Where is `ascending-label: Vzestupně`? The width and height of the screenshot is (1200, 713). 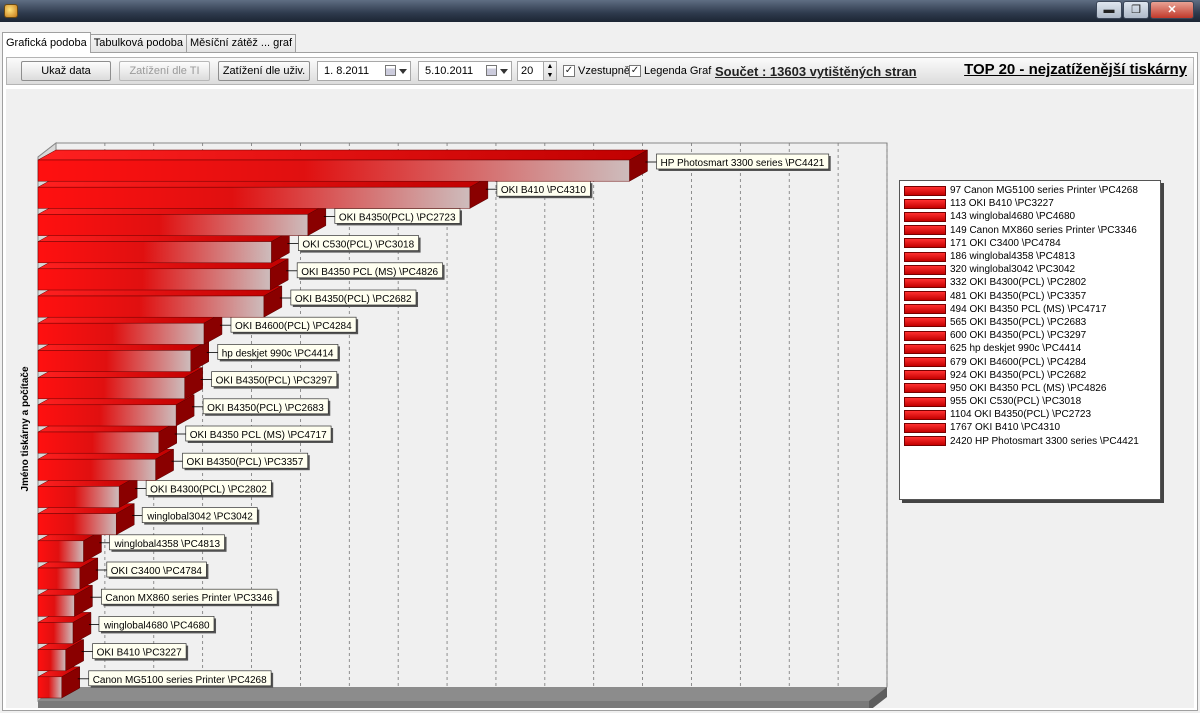
ascending-label: Vzestupně is located at coordinates (604, 71).